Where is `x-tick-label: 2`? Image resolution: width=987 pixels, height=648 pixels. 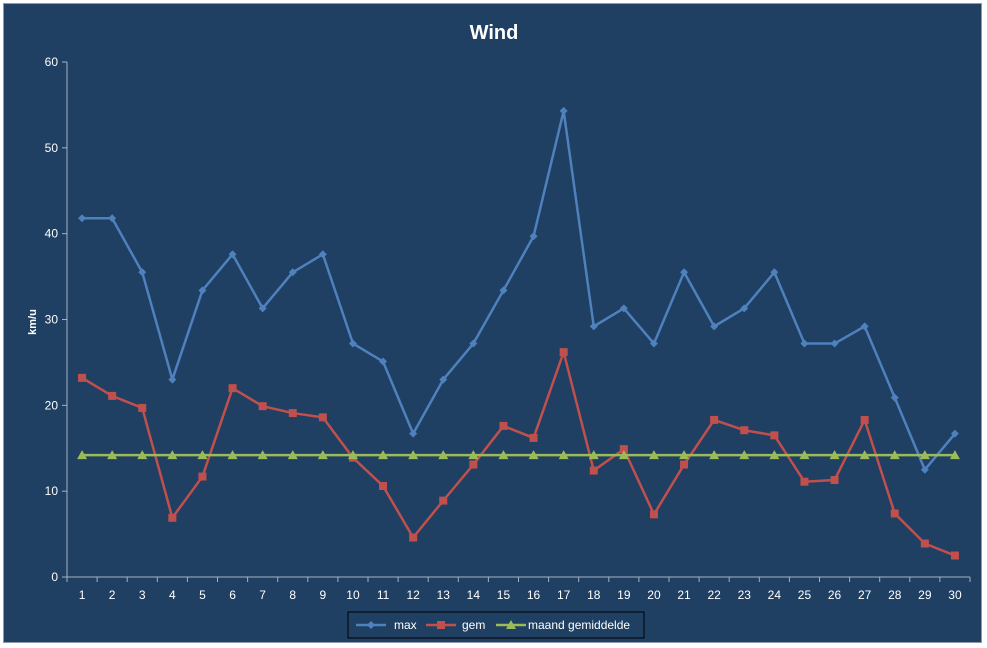
x-tick-label: 2 is located at coordinates (112, 595).